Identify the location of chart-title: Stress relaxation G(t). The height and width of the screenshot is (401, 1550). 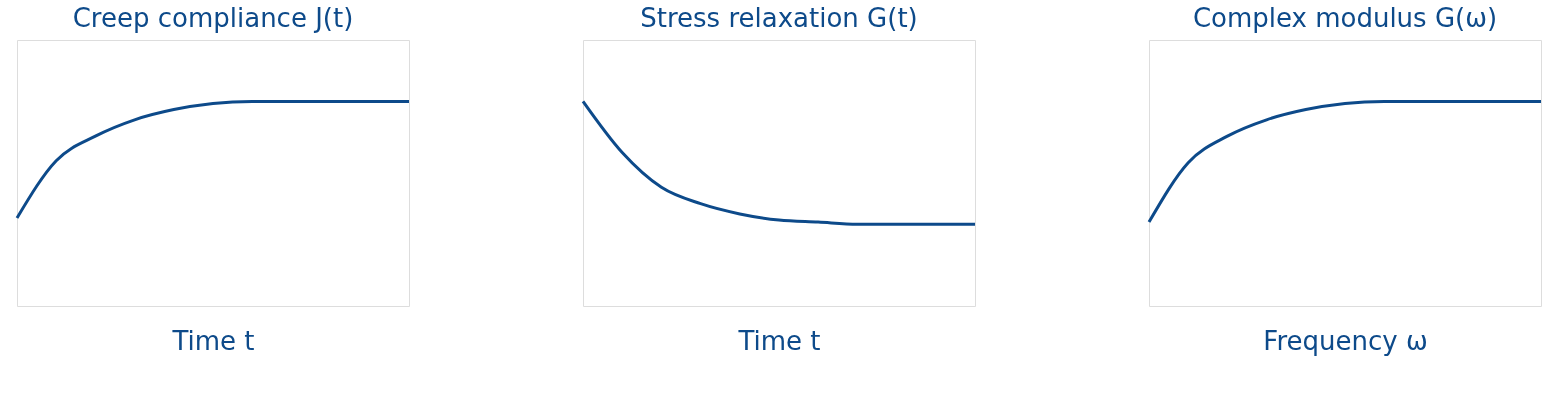
(779, 18).